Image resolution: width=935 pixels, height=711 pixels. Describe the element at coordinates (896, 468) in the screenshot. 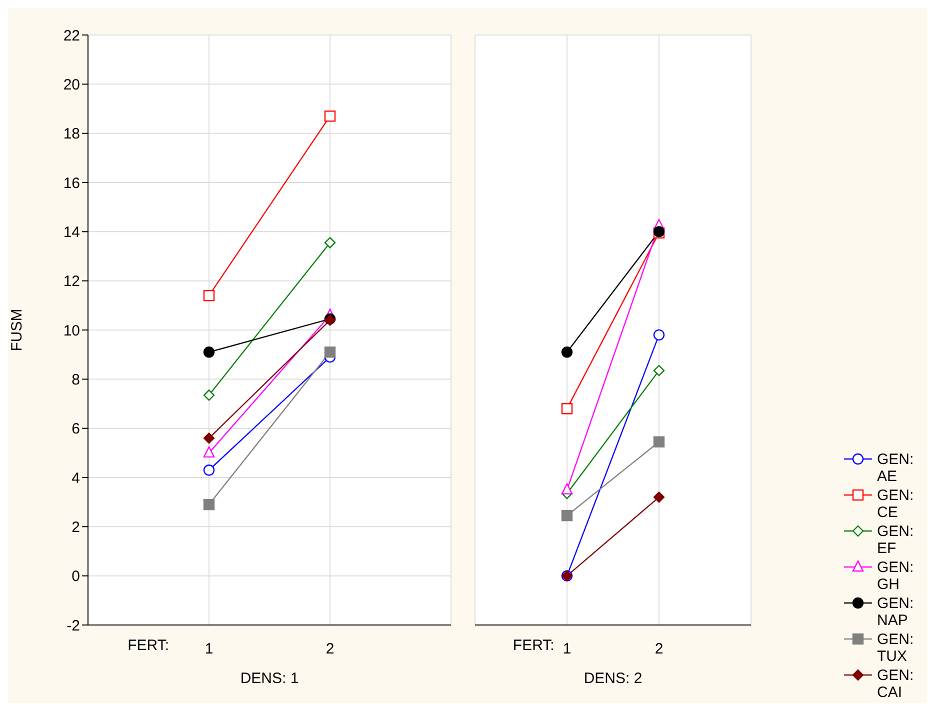

I see `legend-label: GEN: AE` at that location.